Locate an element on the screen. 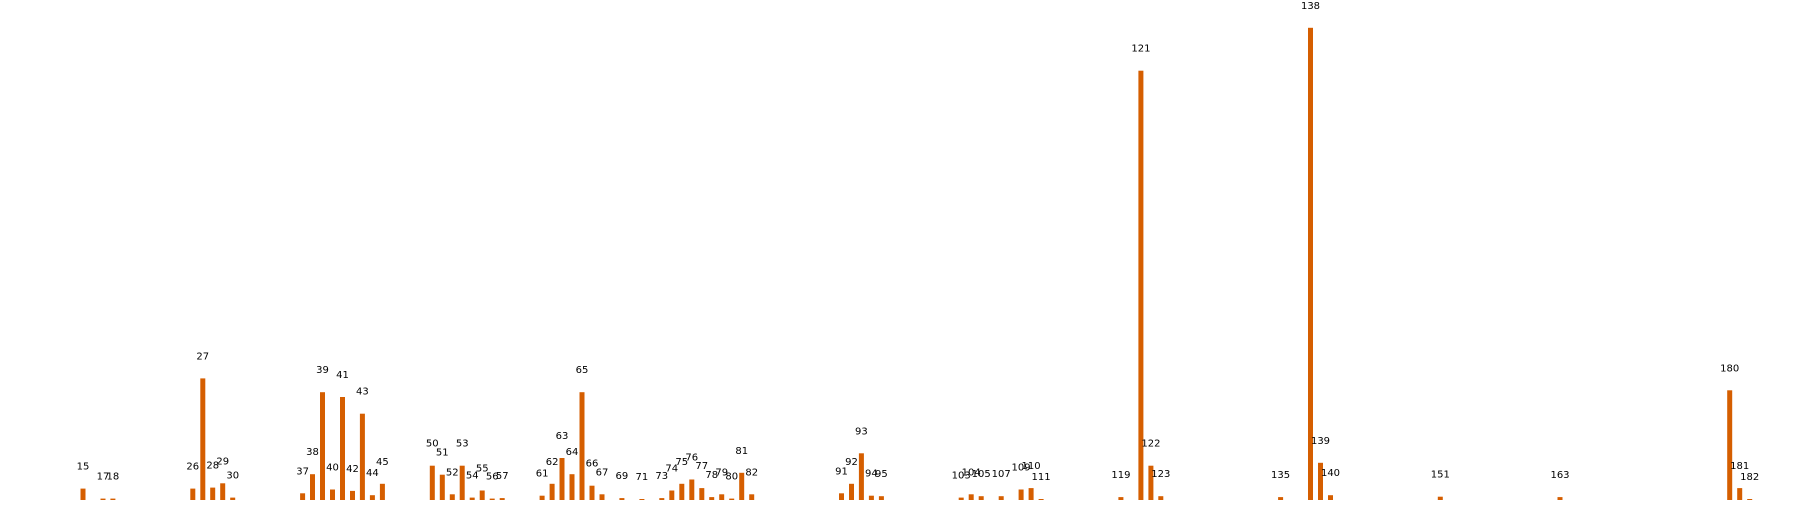 This screenshot has height=505, width=1800. bar-label-119: 119 is located at coordinates (1120, 475).